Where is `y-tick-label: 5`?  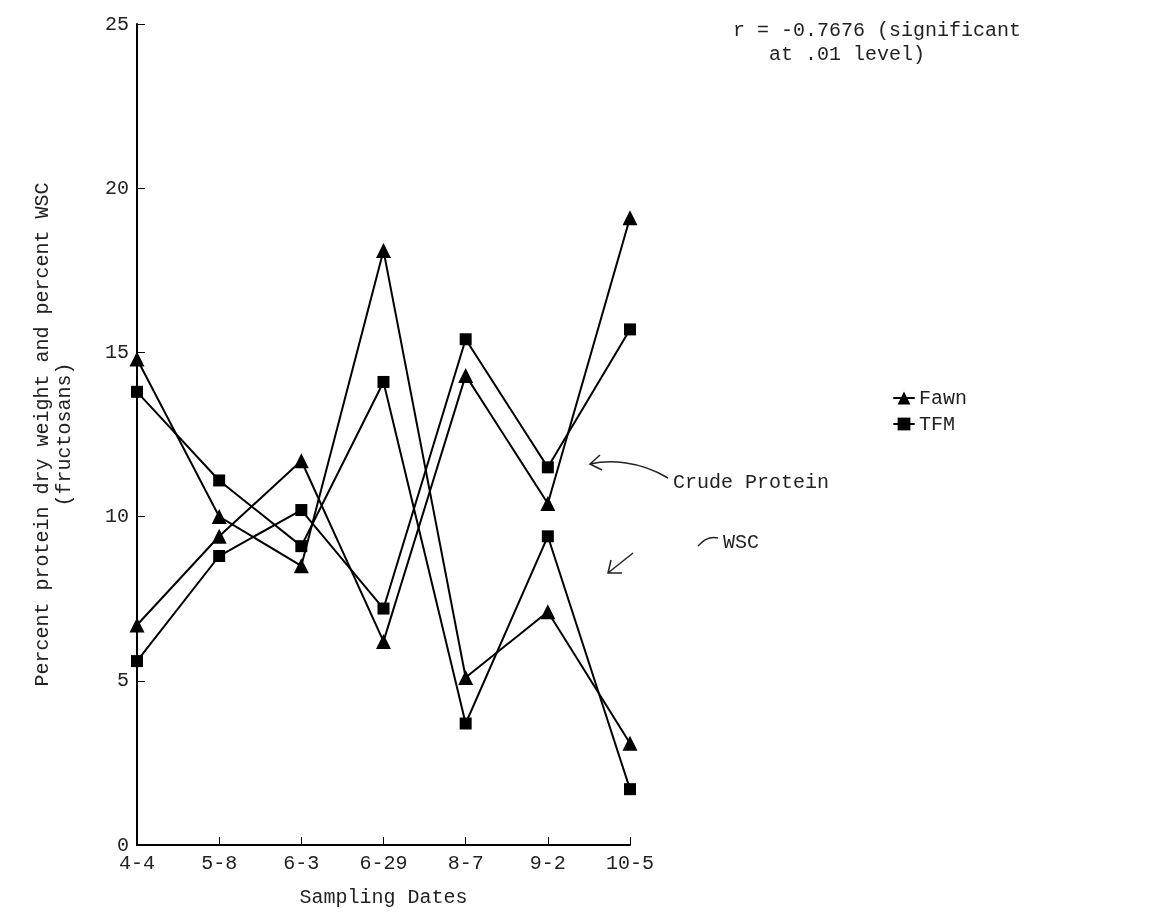 y-tick-label: 5 is located at coordinates (122, 681).